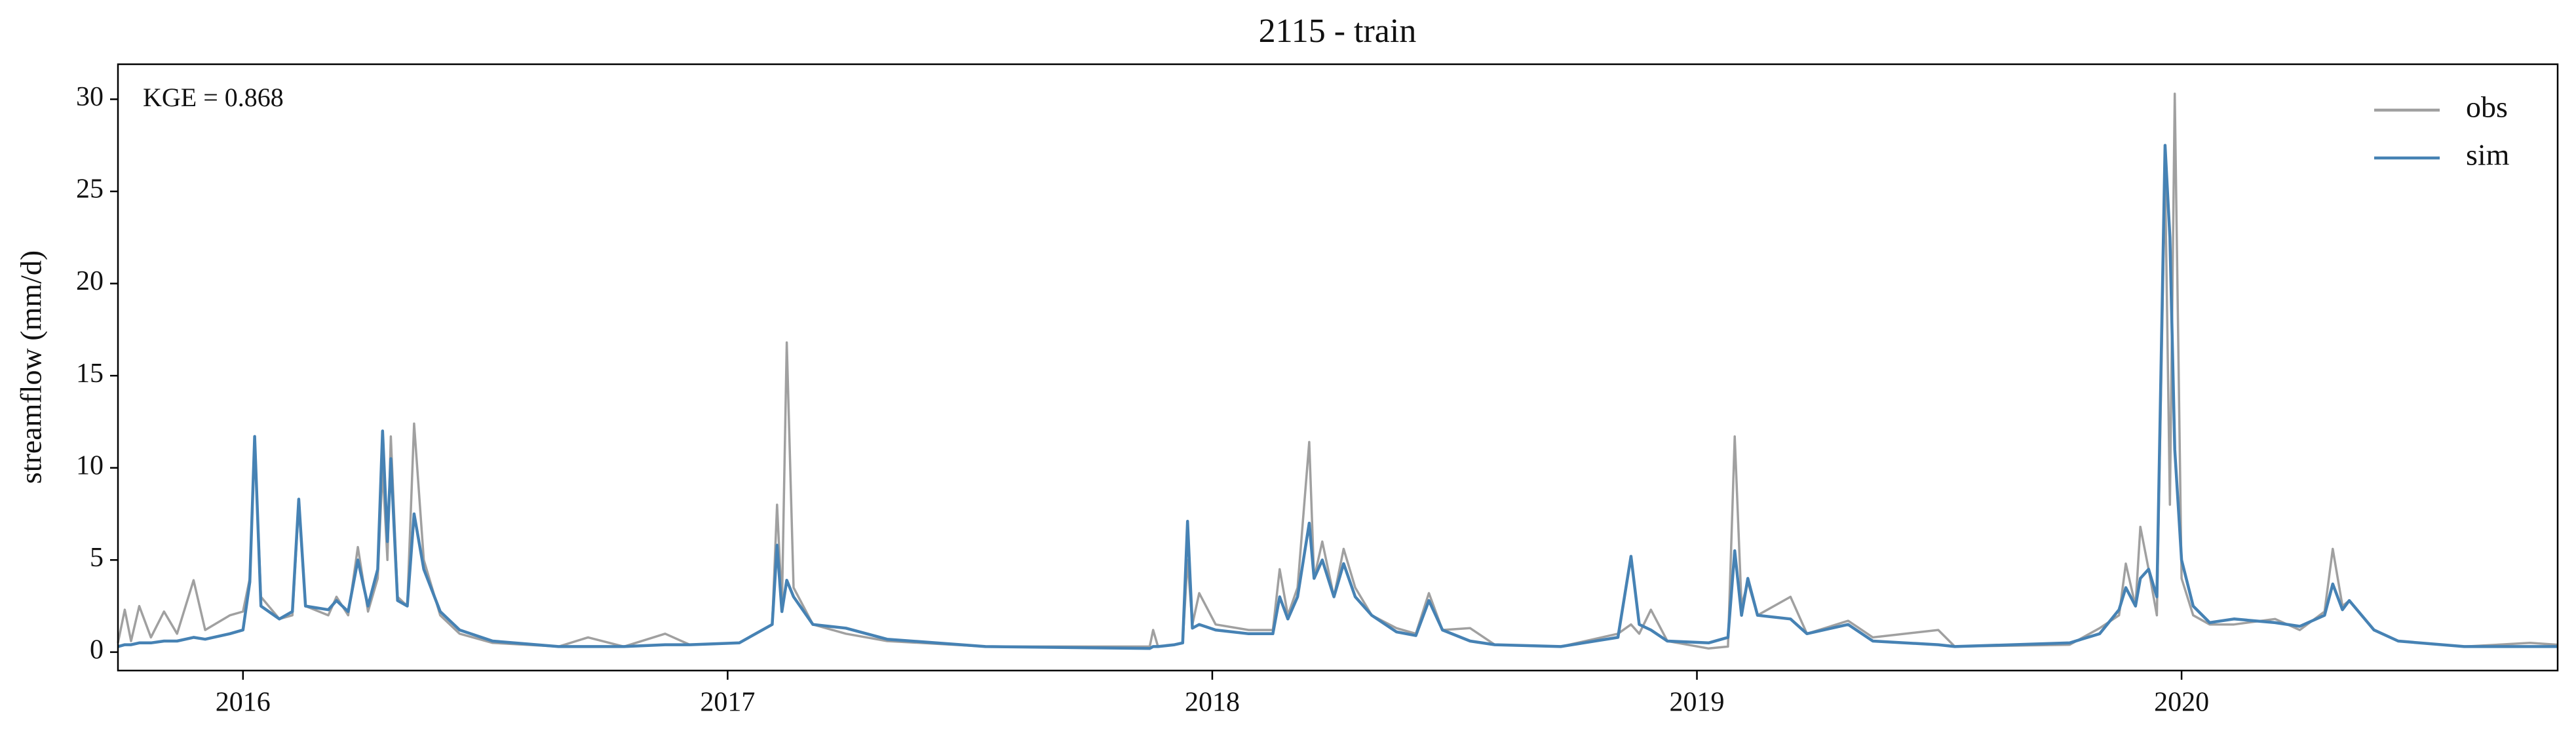 This screenshot has width=2576, height=742. I want to click on y-tick-label: 30, so click(90, 97).